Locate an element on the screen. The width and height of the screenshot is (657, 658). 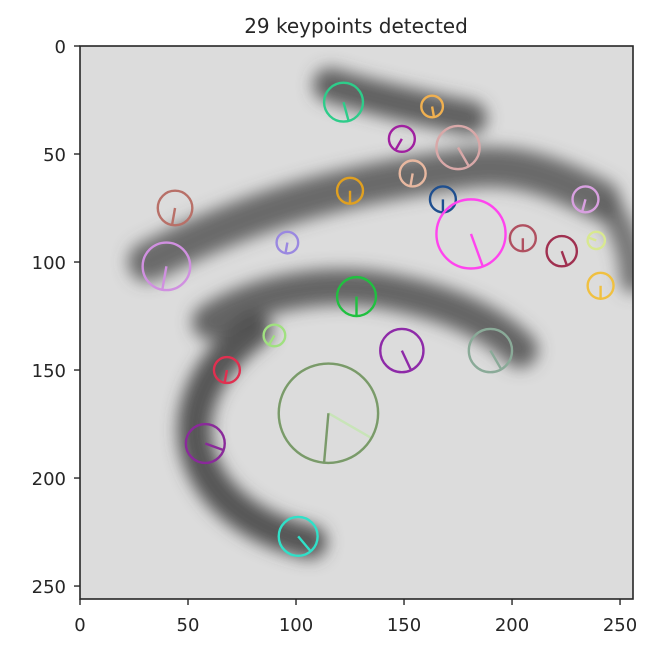
y-tick-label: 100 is located at coordinates (49, 263).